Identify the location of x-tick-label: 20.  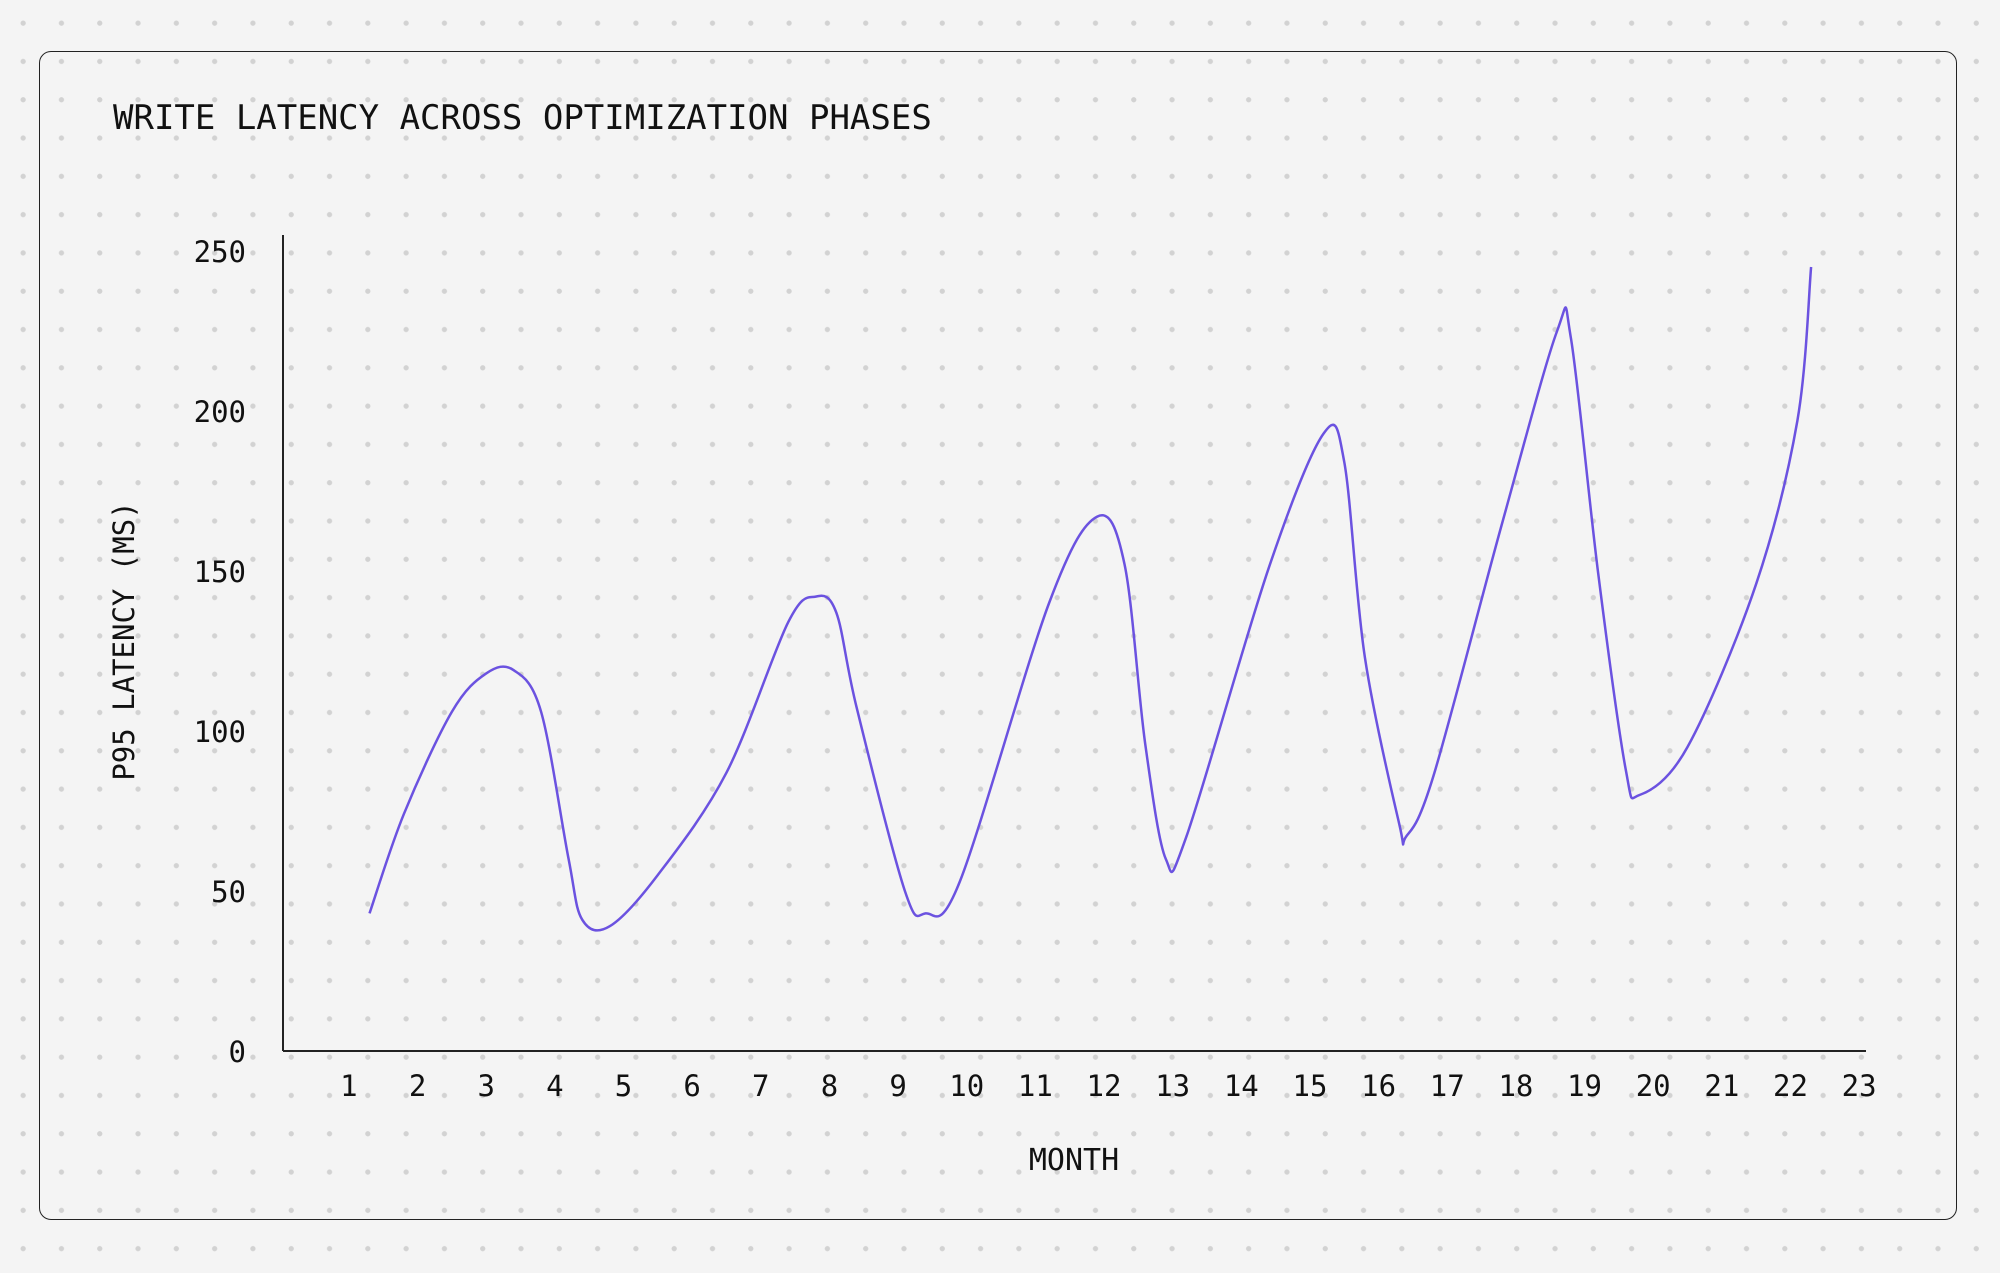
(1653, 1086).